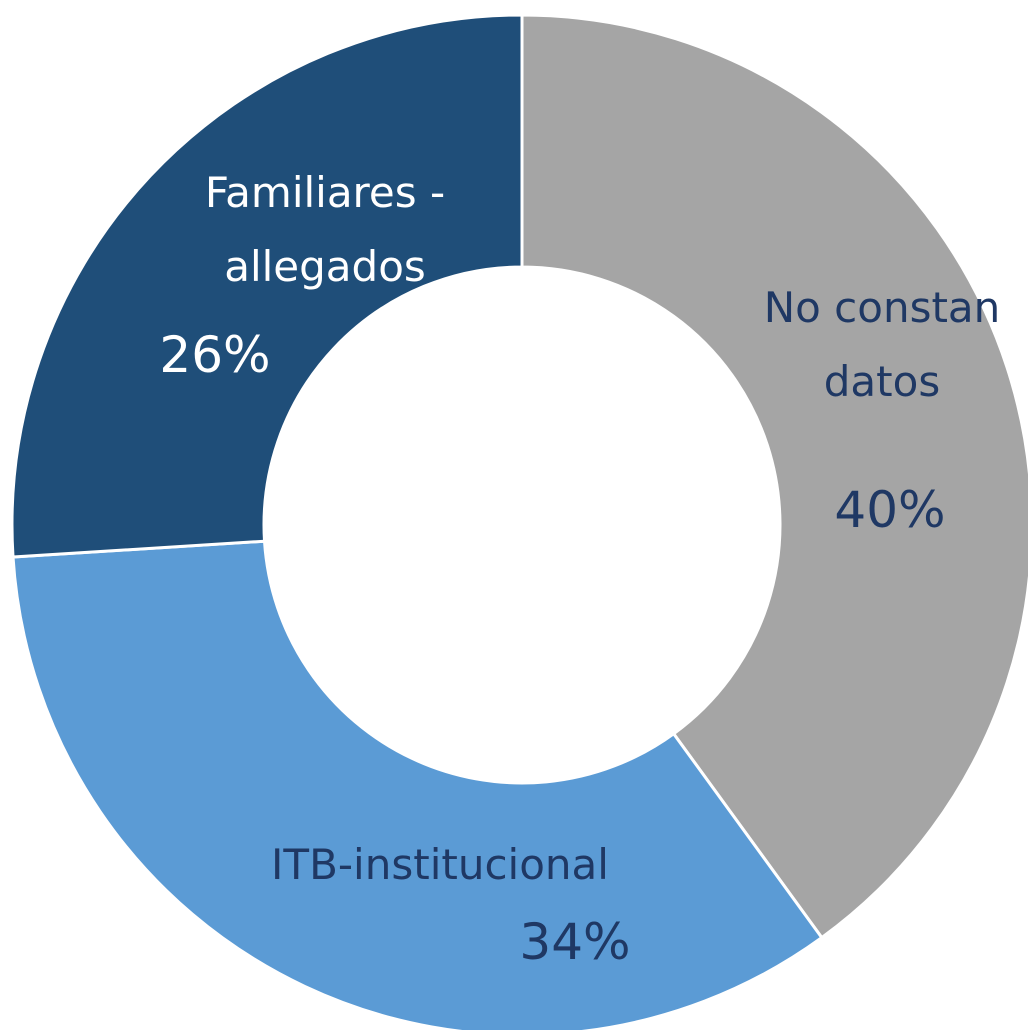 This screenshot has width=1028, height=1030. What do you see at coordinates (440, 864) in the screenshot?
I see `slice-label: ITB-institucional` at bounding box center [440, 864].